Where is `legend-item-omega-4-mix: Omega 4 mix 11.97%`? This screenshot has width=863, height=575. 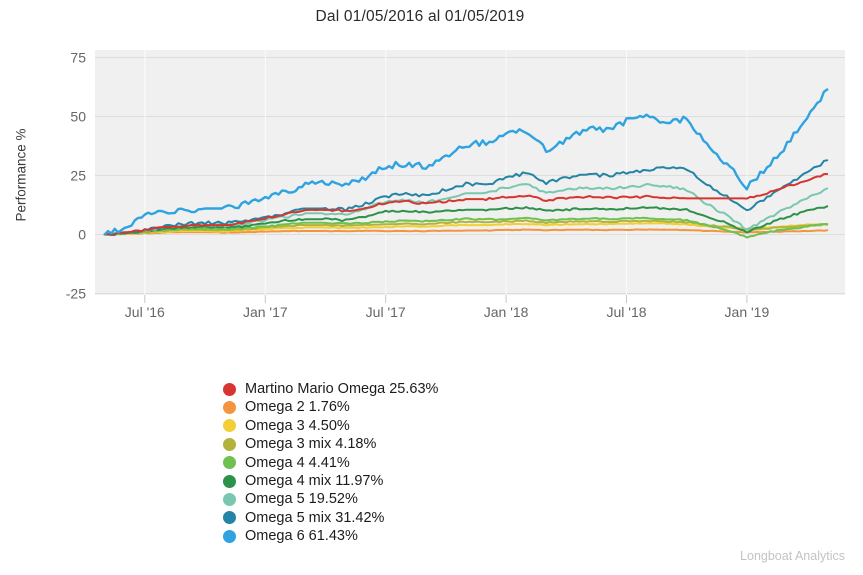 legend-item-omega-4-mix: Omega 4 mix 11.97% is located at coordinates (330, 481).